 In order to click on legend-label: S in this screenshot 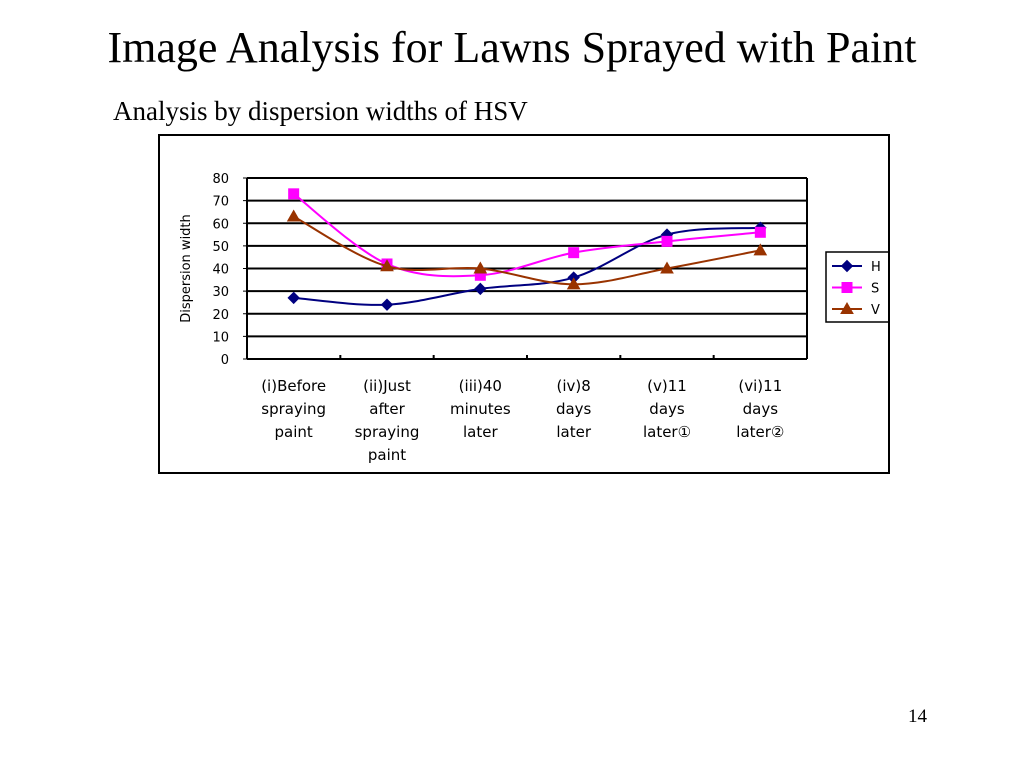, I will do `click(875, 289)`.